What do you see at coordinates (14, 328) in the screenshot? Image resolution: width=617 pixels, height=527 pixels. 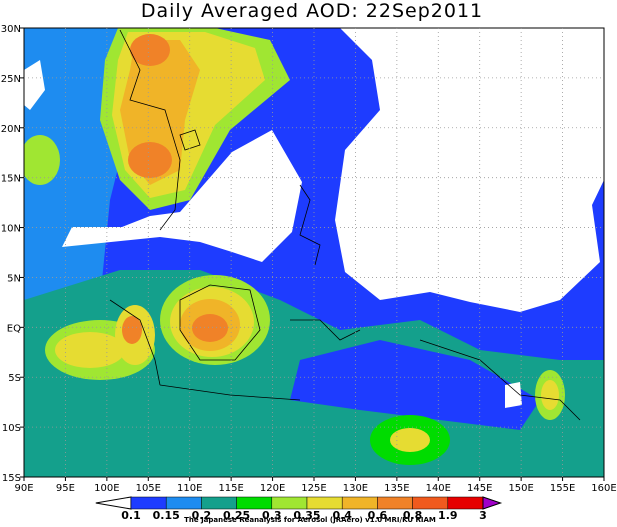 I see `lat-label: EQ` at bounding box center [14, 328].